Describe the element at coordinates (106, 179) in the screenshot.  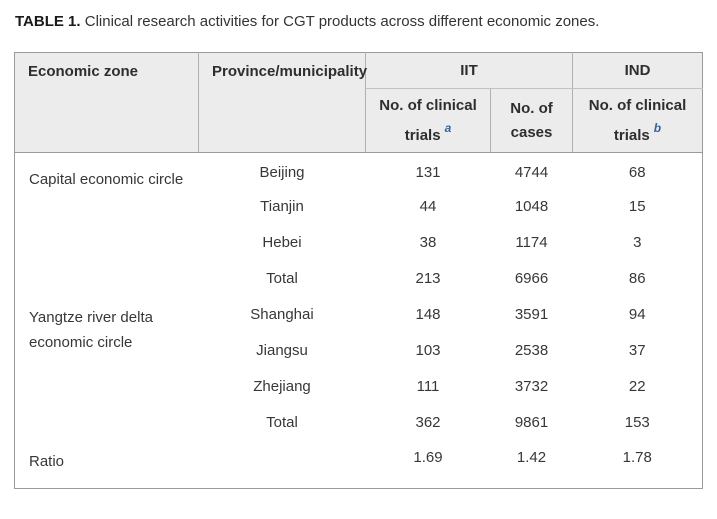
I see `zone-cell: Capital economic circle` at that location.